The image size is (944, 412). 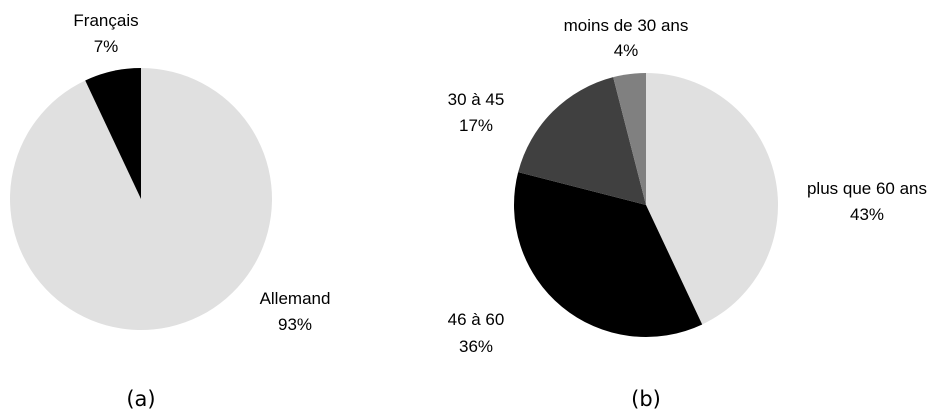 I want to click on pie-b-label-30-45: 30 à 45, so click(x=476, y=99).